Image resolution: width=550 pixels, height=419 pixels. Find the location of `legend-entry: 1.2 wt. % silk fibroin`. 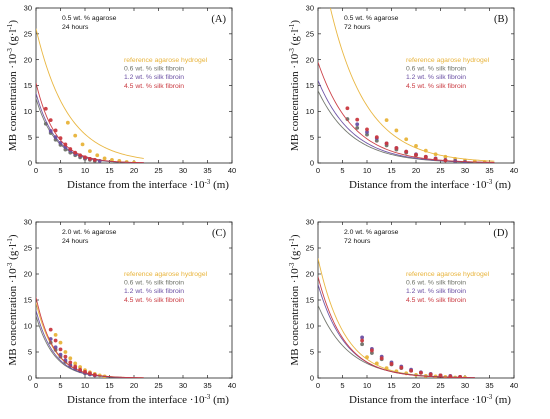

legend-entry: 1.2 wt. % silk fibroin is located at coordinates (436, 77).